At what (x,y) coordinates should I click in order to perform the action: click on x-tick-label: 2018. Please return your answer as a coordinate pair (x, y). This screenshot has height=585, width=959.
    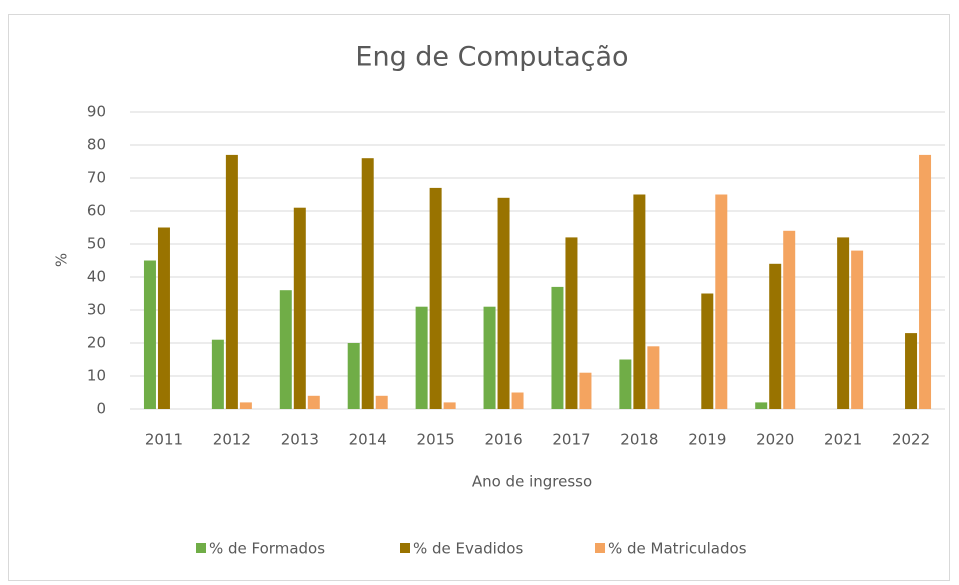
    Looking at the image, I should click on (639, 440).